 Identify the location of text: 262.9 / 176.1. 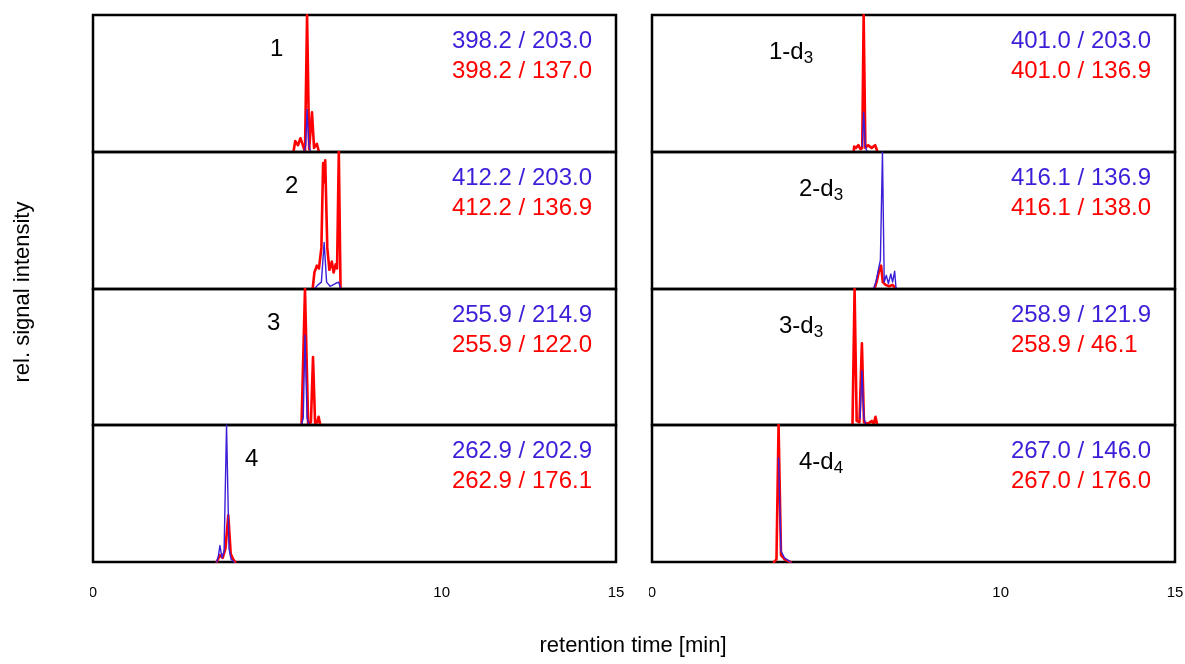
(521, 479).